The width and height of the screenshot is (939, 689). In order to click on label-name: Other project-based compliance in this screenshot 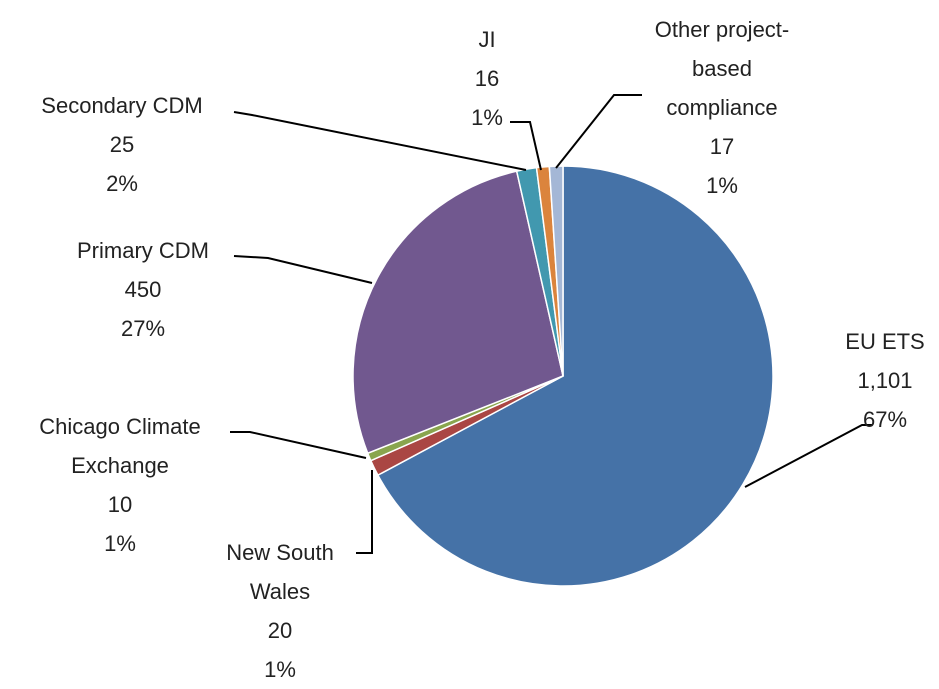, I will do `click(722, 68)`.